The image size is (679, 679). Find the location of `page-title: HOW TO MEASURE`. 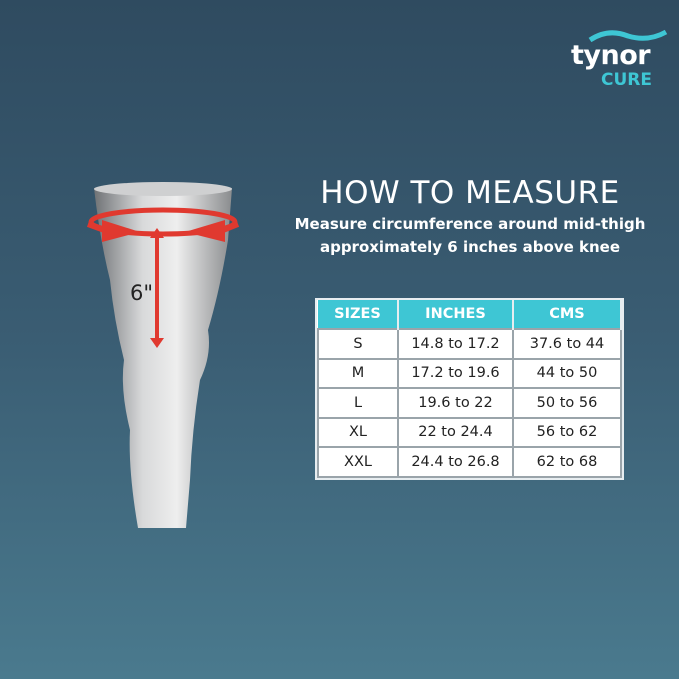

page-title: HOW TO MEASURE is located at coordinates (470, 193).